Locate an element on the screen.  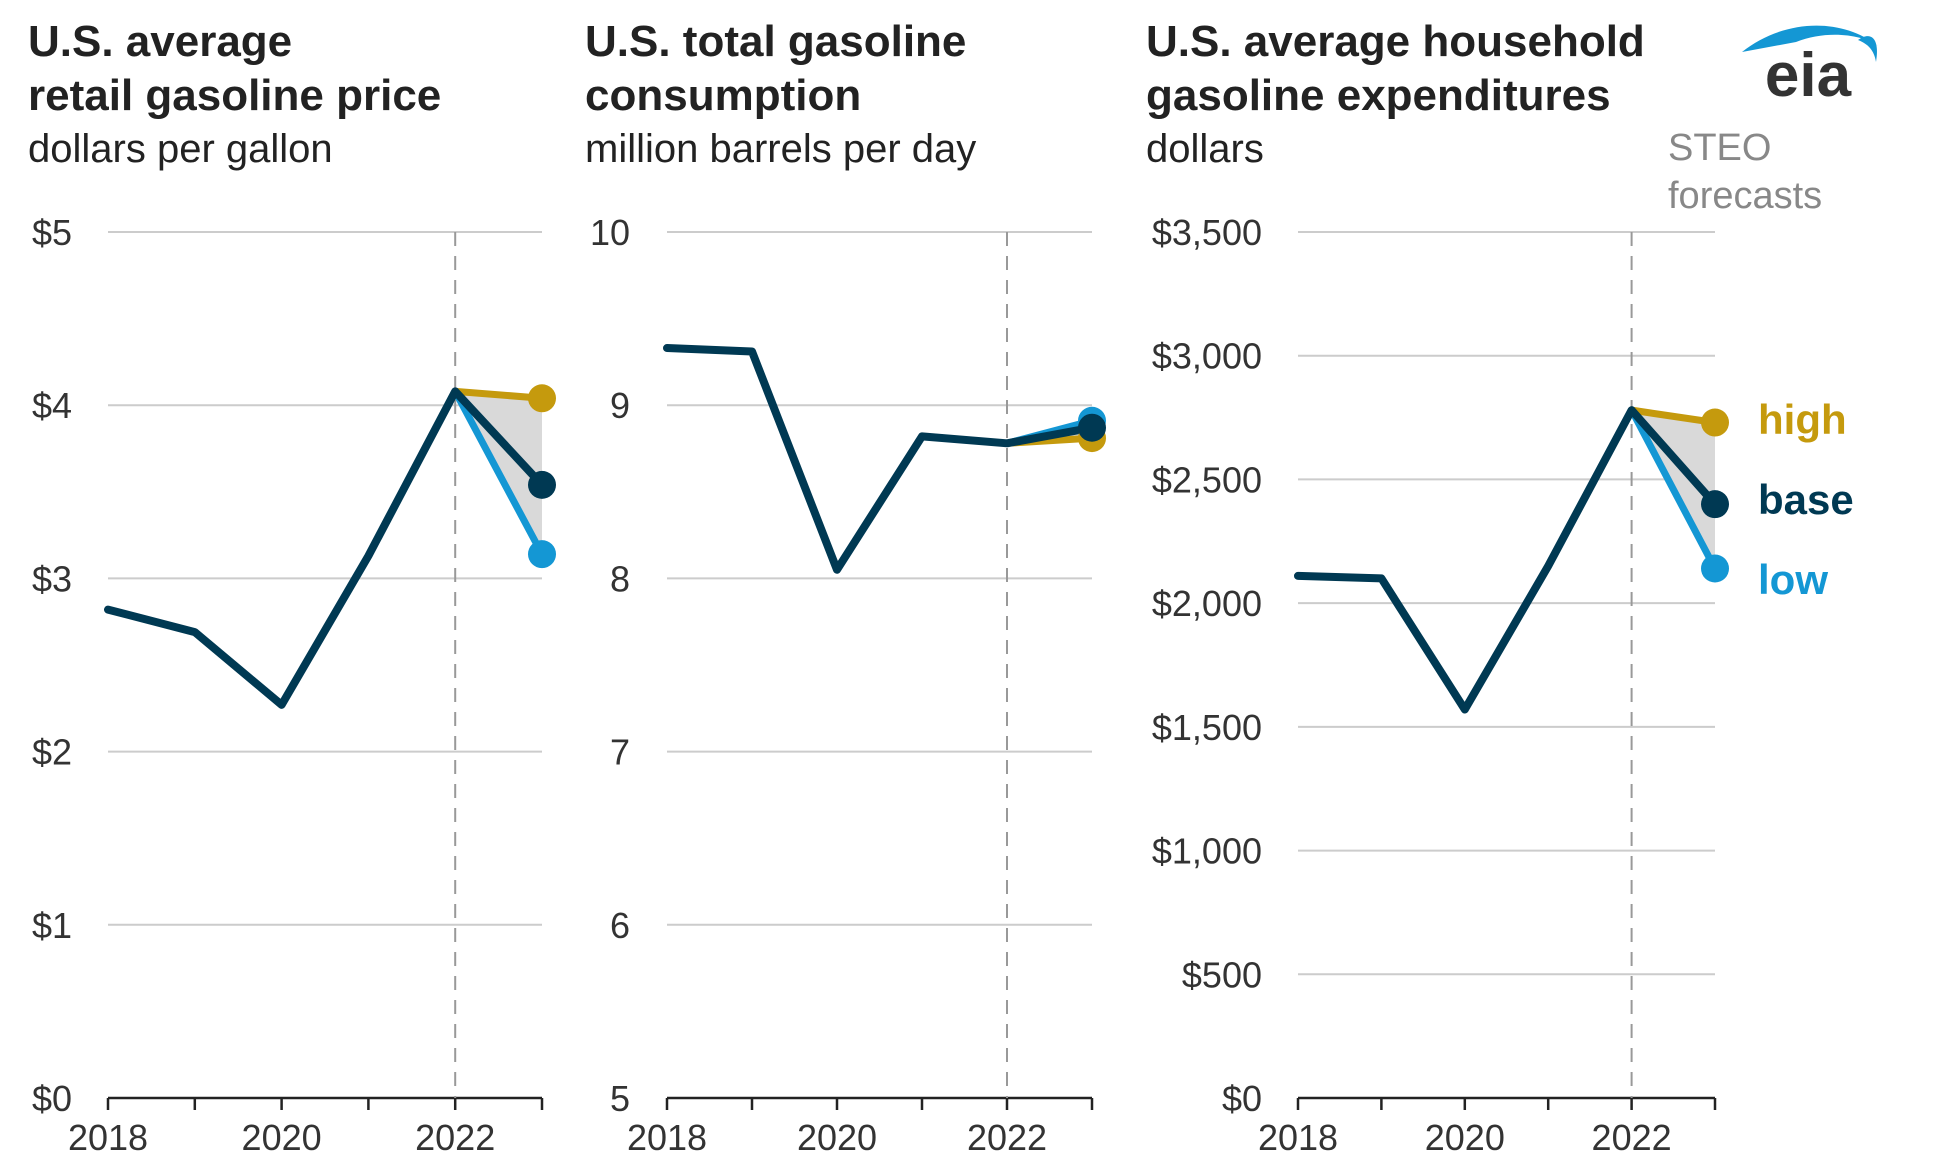
eia-logo: eia is located at coordinates (1810, 67).